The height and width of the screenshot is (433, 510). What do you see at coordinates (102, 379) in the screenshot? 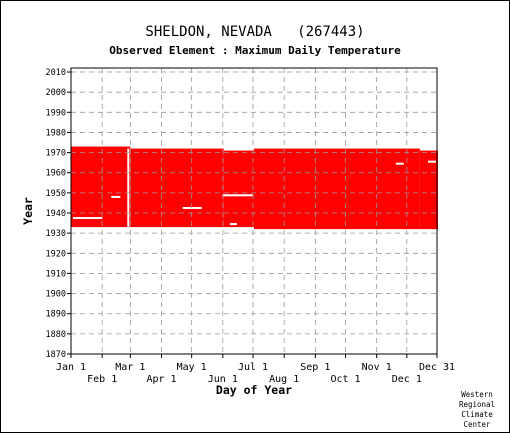
I see `x-tick-label-bottom-0: Feb 1` at bounding box center [102, 379].